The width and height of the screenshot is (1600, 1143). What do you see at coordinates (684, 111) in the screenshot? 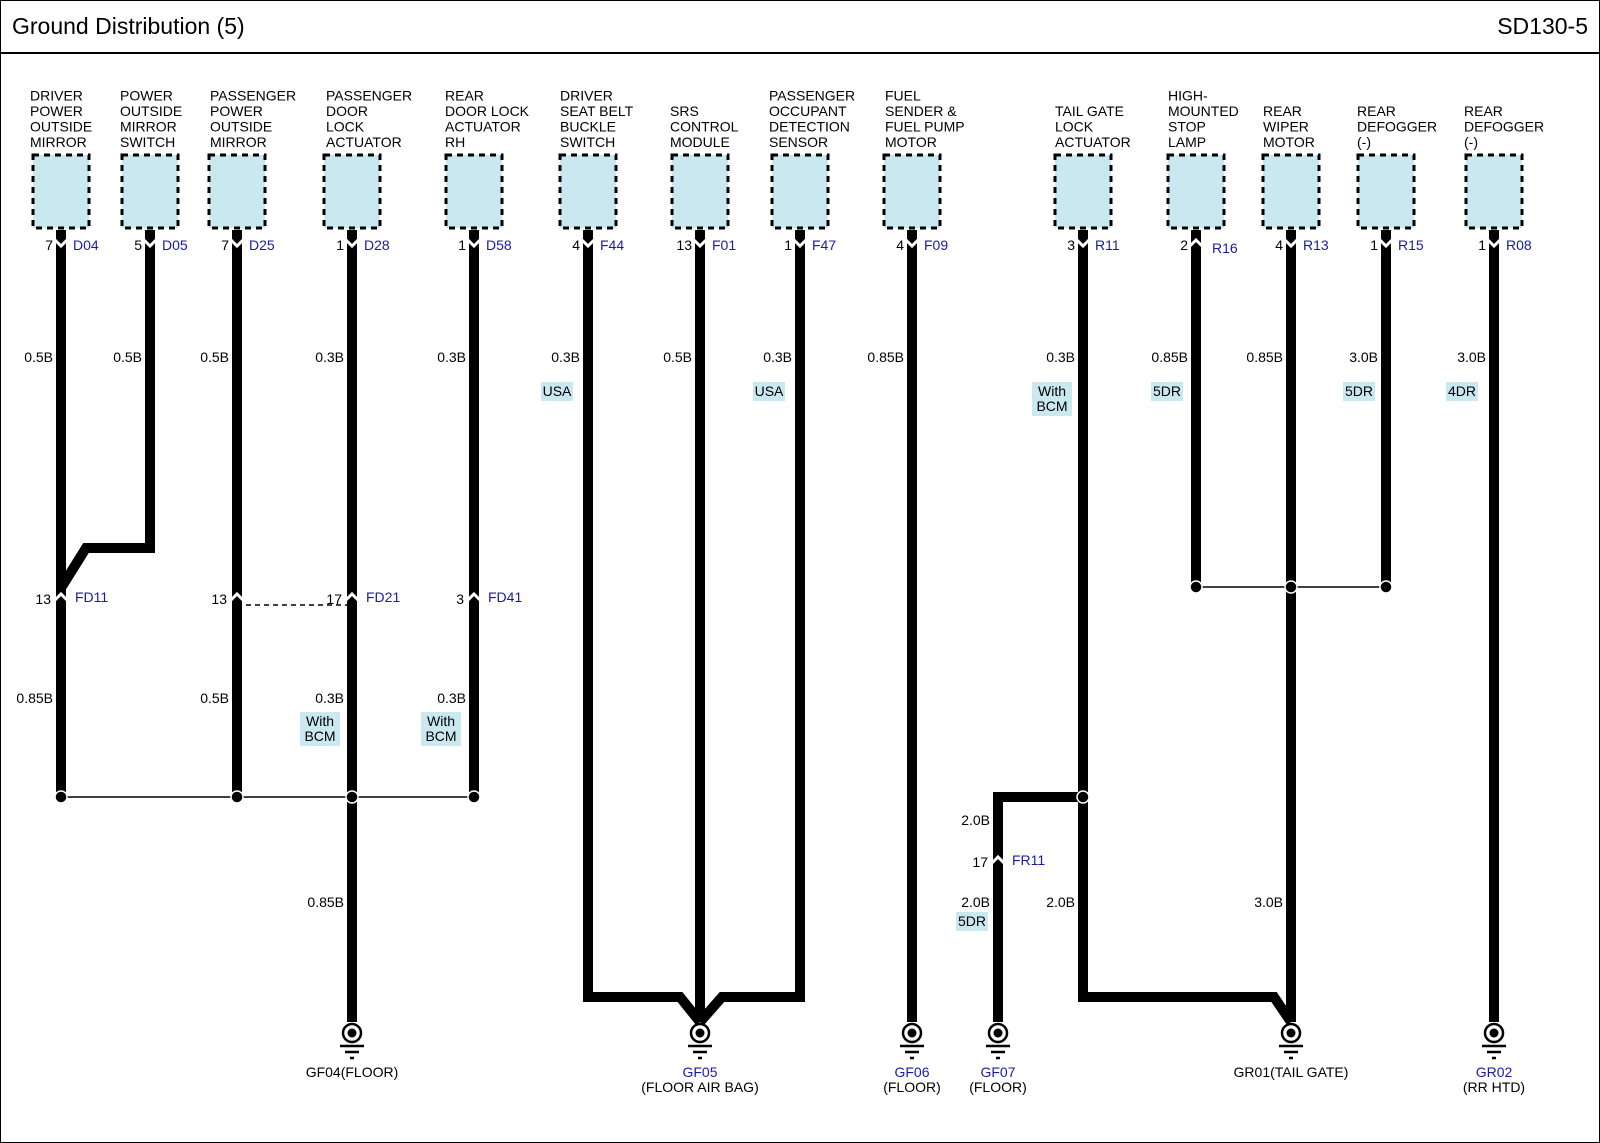
I see `component-label: SRS` at bounding box center [684, 111].